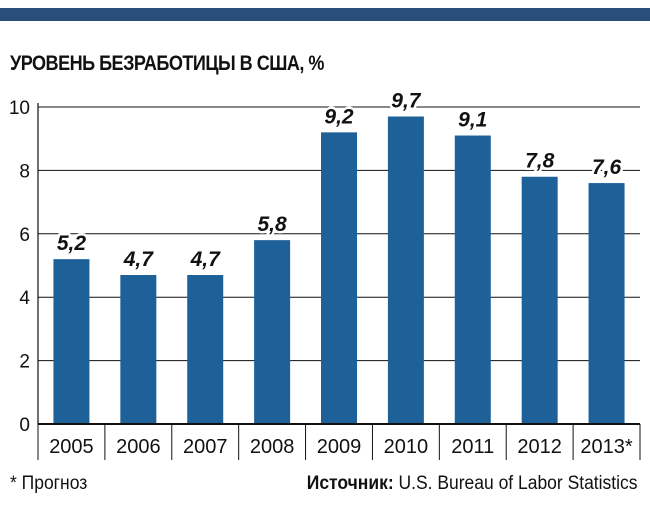 Image resolution: width=650 pixels, height=516 pixels. I want to click on data-label: 9,7, so click(406, 101).